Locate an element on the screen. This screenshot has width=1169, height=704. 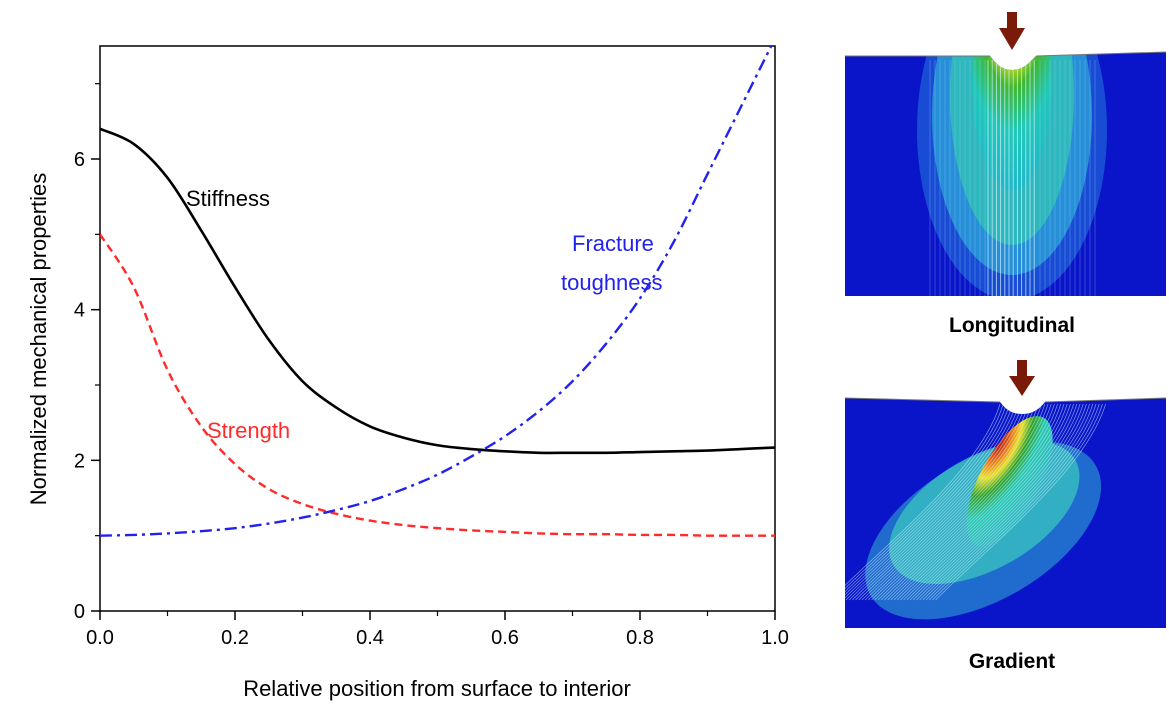
mesh-lines-bottom is located at coordinates (975, 502).